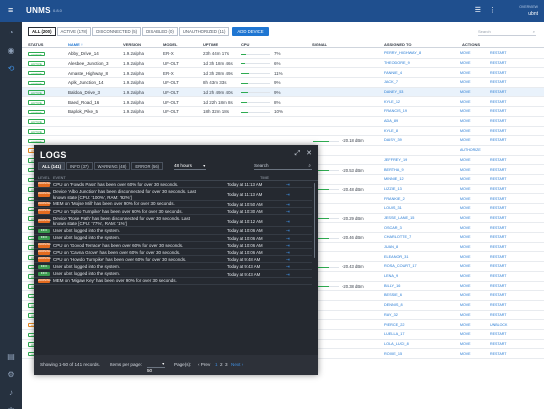 The image size is (544, 409). Describe the element at coordinates (52, 166) in the screenshot. I see `logs-tab: ALL (141)` at that location.